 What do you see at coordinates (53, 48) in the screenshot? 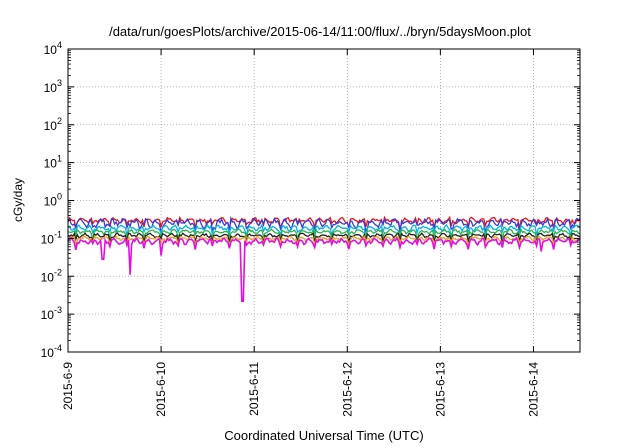
I see `y-tick-label: 10⁴` at bounding box center [53, 48].